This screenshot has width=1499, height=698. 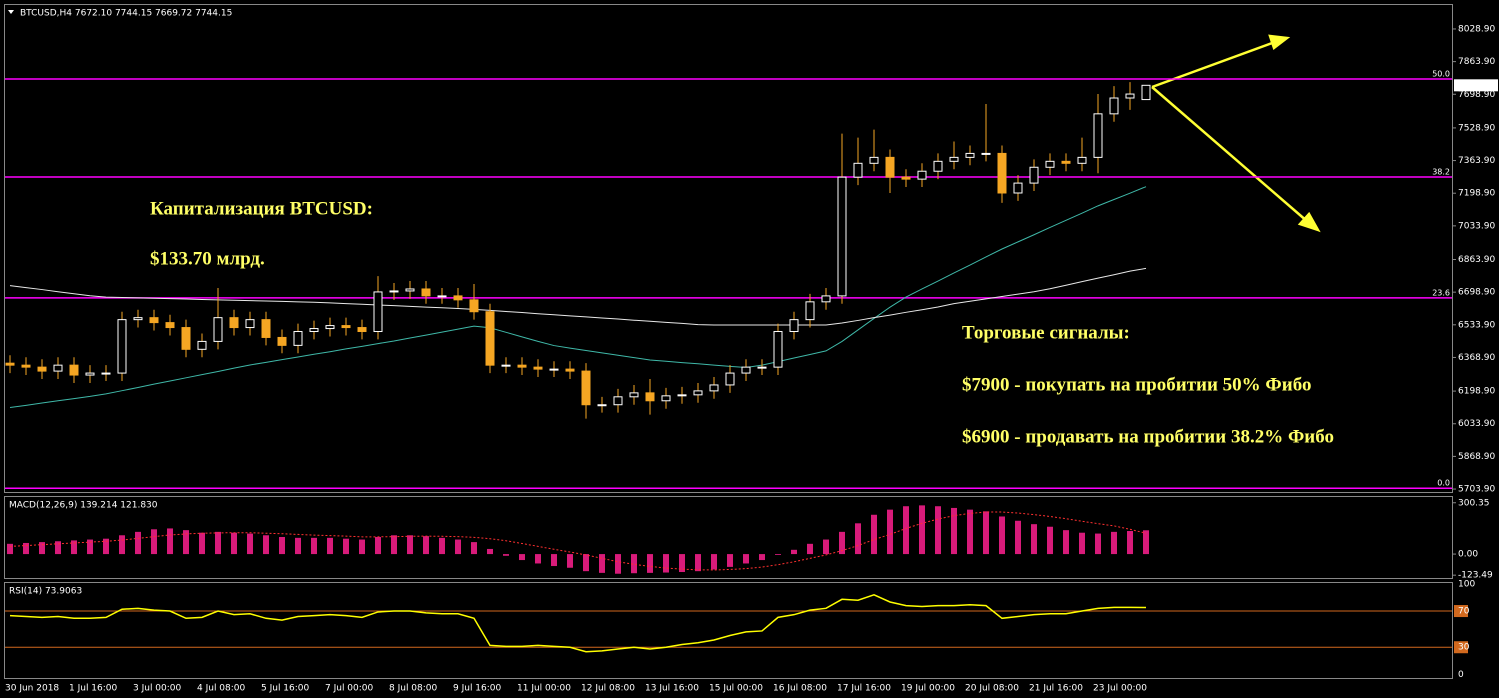 I want to click on y-tick-label: 70, so click(x=1464, y=612).